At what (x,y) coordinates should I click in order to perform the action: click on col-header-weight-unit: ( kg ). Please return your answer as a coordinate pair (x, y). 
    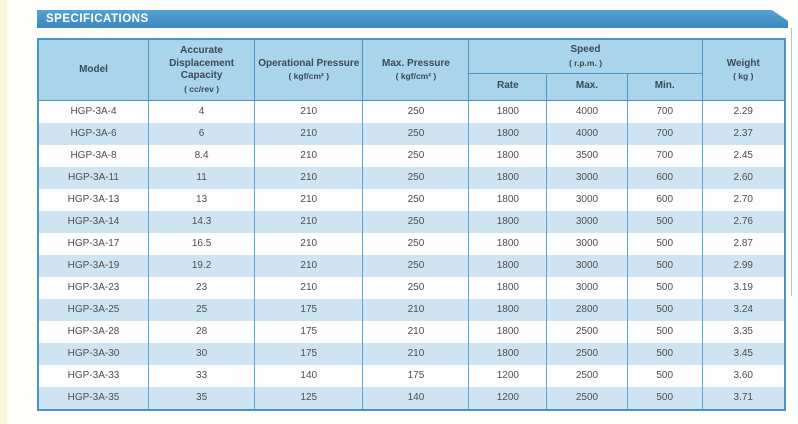
    Looking at the image, I should click on (743, 76).